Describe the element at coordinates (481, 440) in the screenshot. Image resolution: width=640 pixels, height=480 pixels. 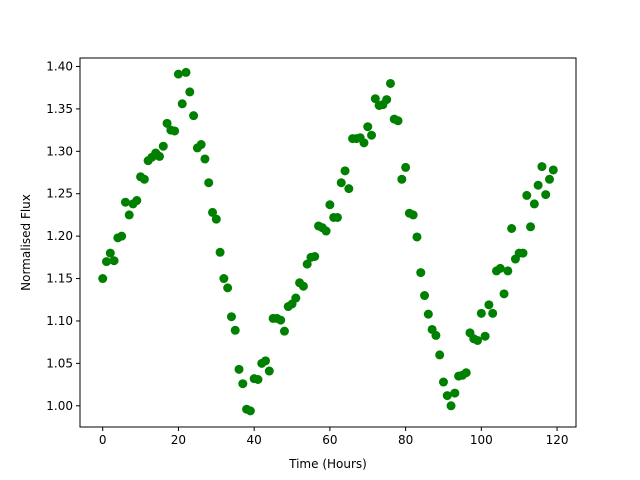
I see `x-tick-label: 100` at that location.